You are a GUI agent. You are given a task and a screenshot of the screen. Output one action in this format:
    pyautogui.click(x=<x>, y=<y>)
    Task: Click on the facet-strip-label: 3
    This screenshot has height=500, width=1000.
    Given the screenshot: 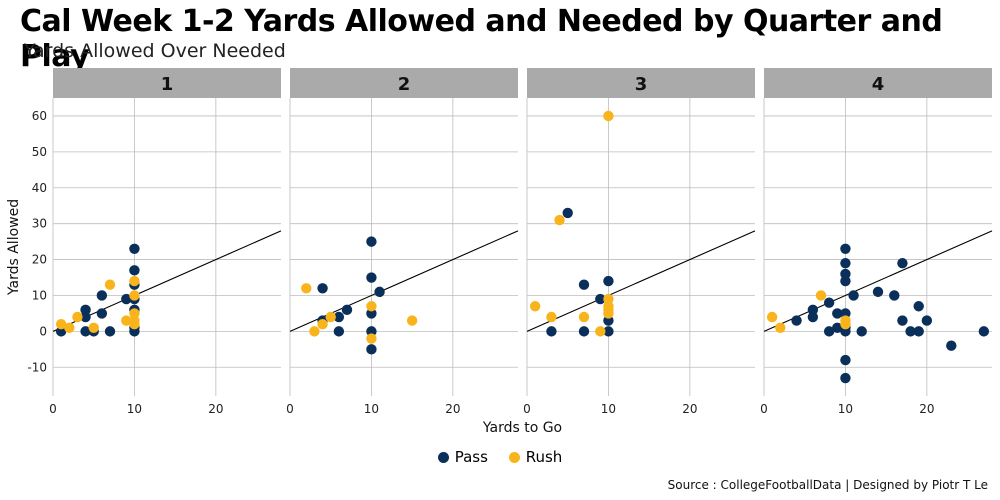 What is the action you would take?
    pyautogui.click(x=641, y=84)
    